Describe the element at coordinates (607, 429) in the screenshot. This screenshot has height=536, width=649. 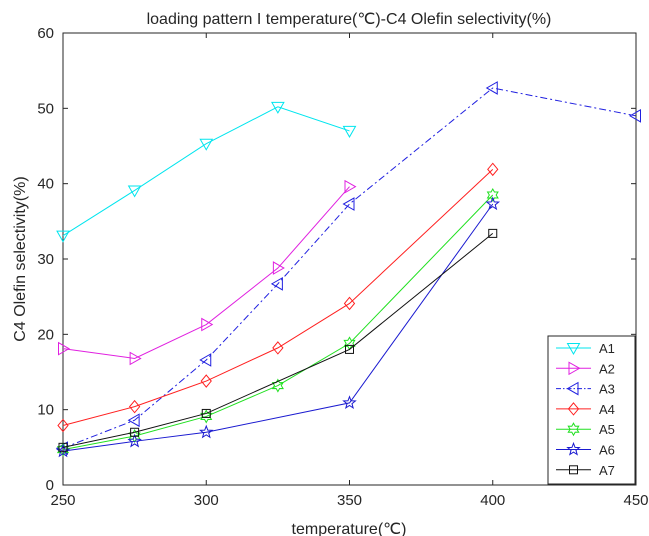
I see `legend-label-A5: A5` at that location.